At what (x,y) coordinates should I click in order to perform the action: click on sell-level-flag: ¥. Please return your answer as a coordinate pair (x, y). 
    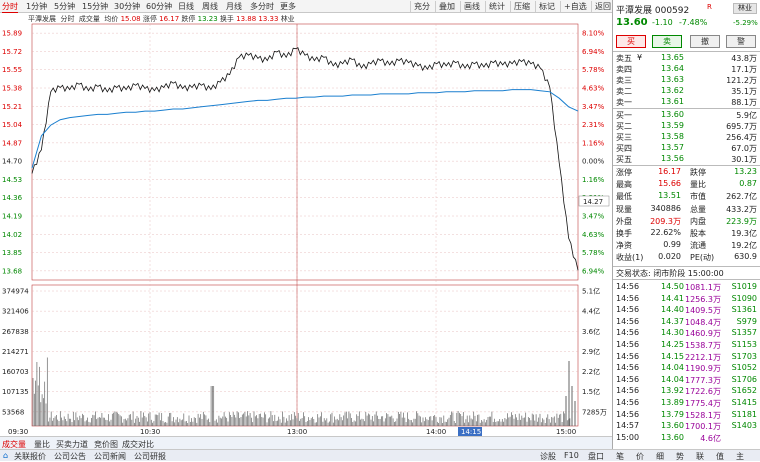
    Looking at the image, I should click on (640, 57).